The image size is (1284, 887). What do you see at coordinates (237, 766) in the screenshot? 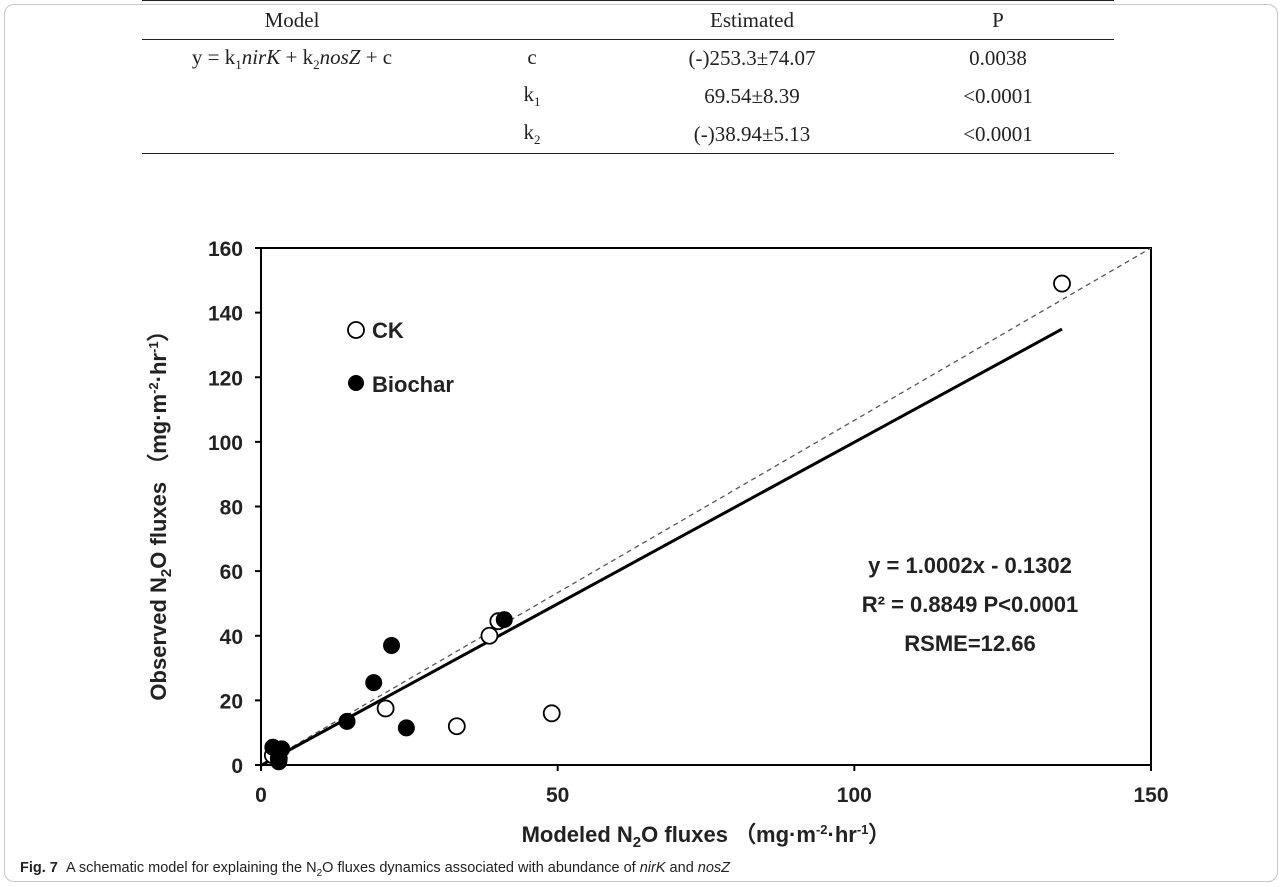
I see `y-tick-label: 0` at bounding box center [237, 766].